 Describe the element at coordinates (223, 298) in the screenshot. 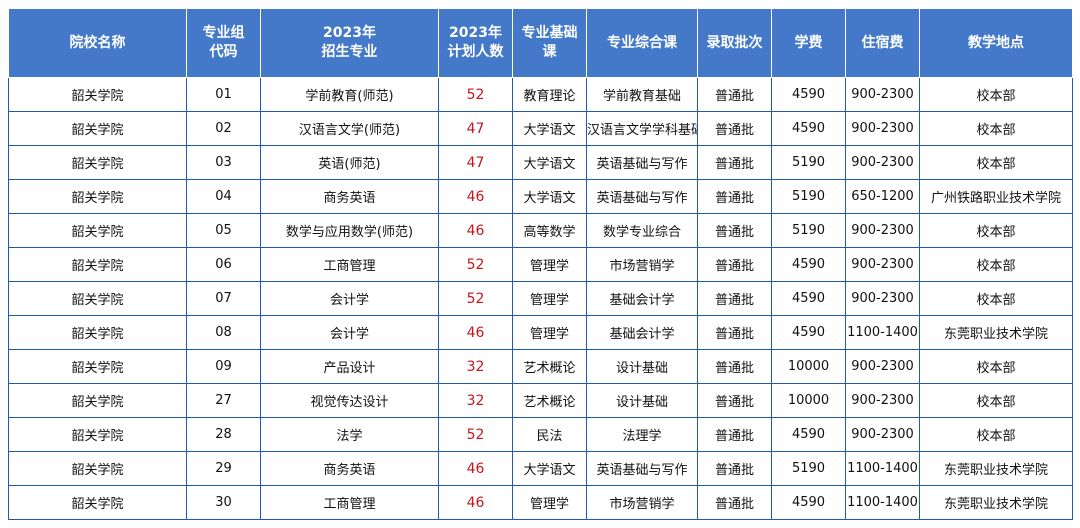

I see `cell-group-code: 07` at that location.